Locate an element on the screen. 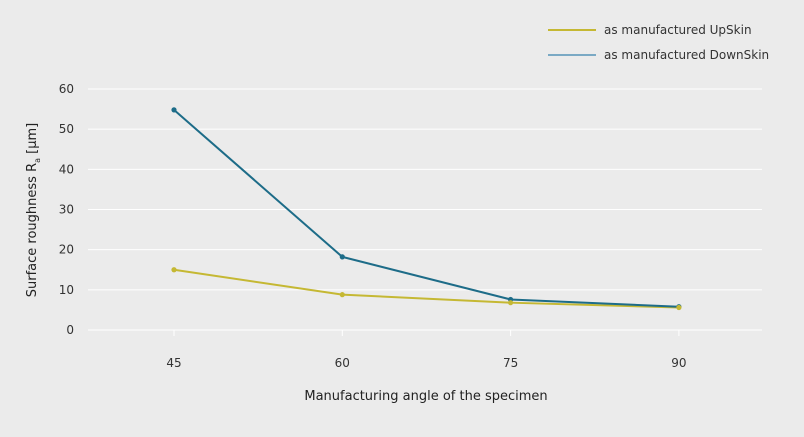  y-tick-label: 10 is located at coordinates (66, 290).